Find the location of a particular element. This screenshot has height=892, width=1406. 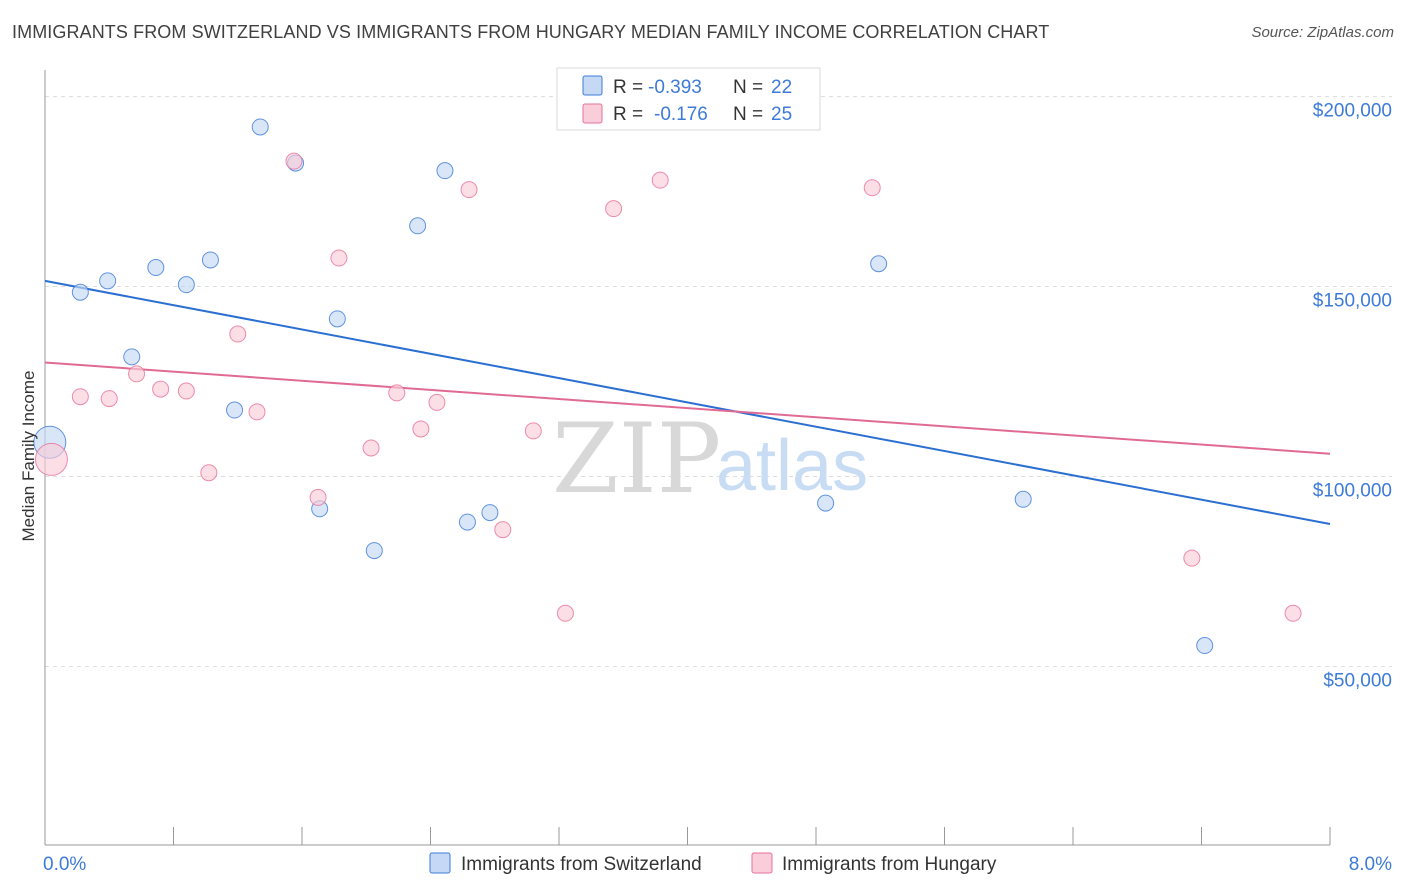

y-tick-label: $100,000 is located at coordinates (1352, 490).